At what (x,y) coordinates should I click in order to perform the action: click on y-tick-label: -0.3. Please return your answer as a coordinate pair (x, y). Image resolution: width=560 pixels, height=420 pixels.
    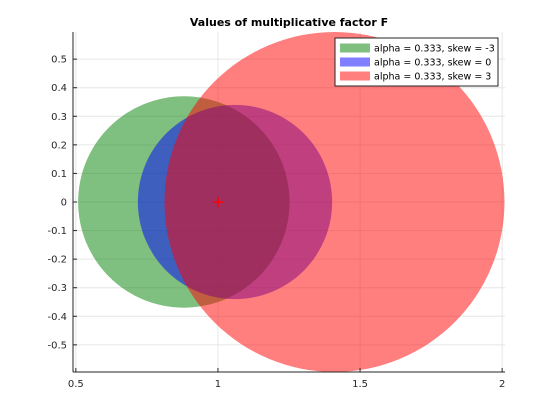
    Looking at the image, I should click on (57, 288).